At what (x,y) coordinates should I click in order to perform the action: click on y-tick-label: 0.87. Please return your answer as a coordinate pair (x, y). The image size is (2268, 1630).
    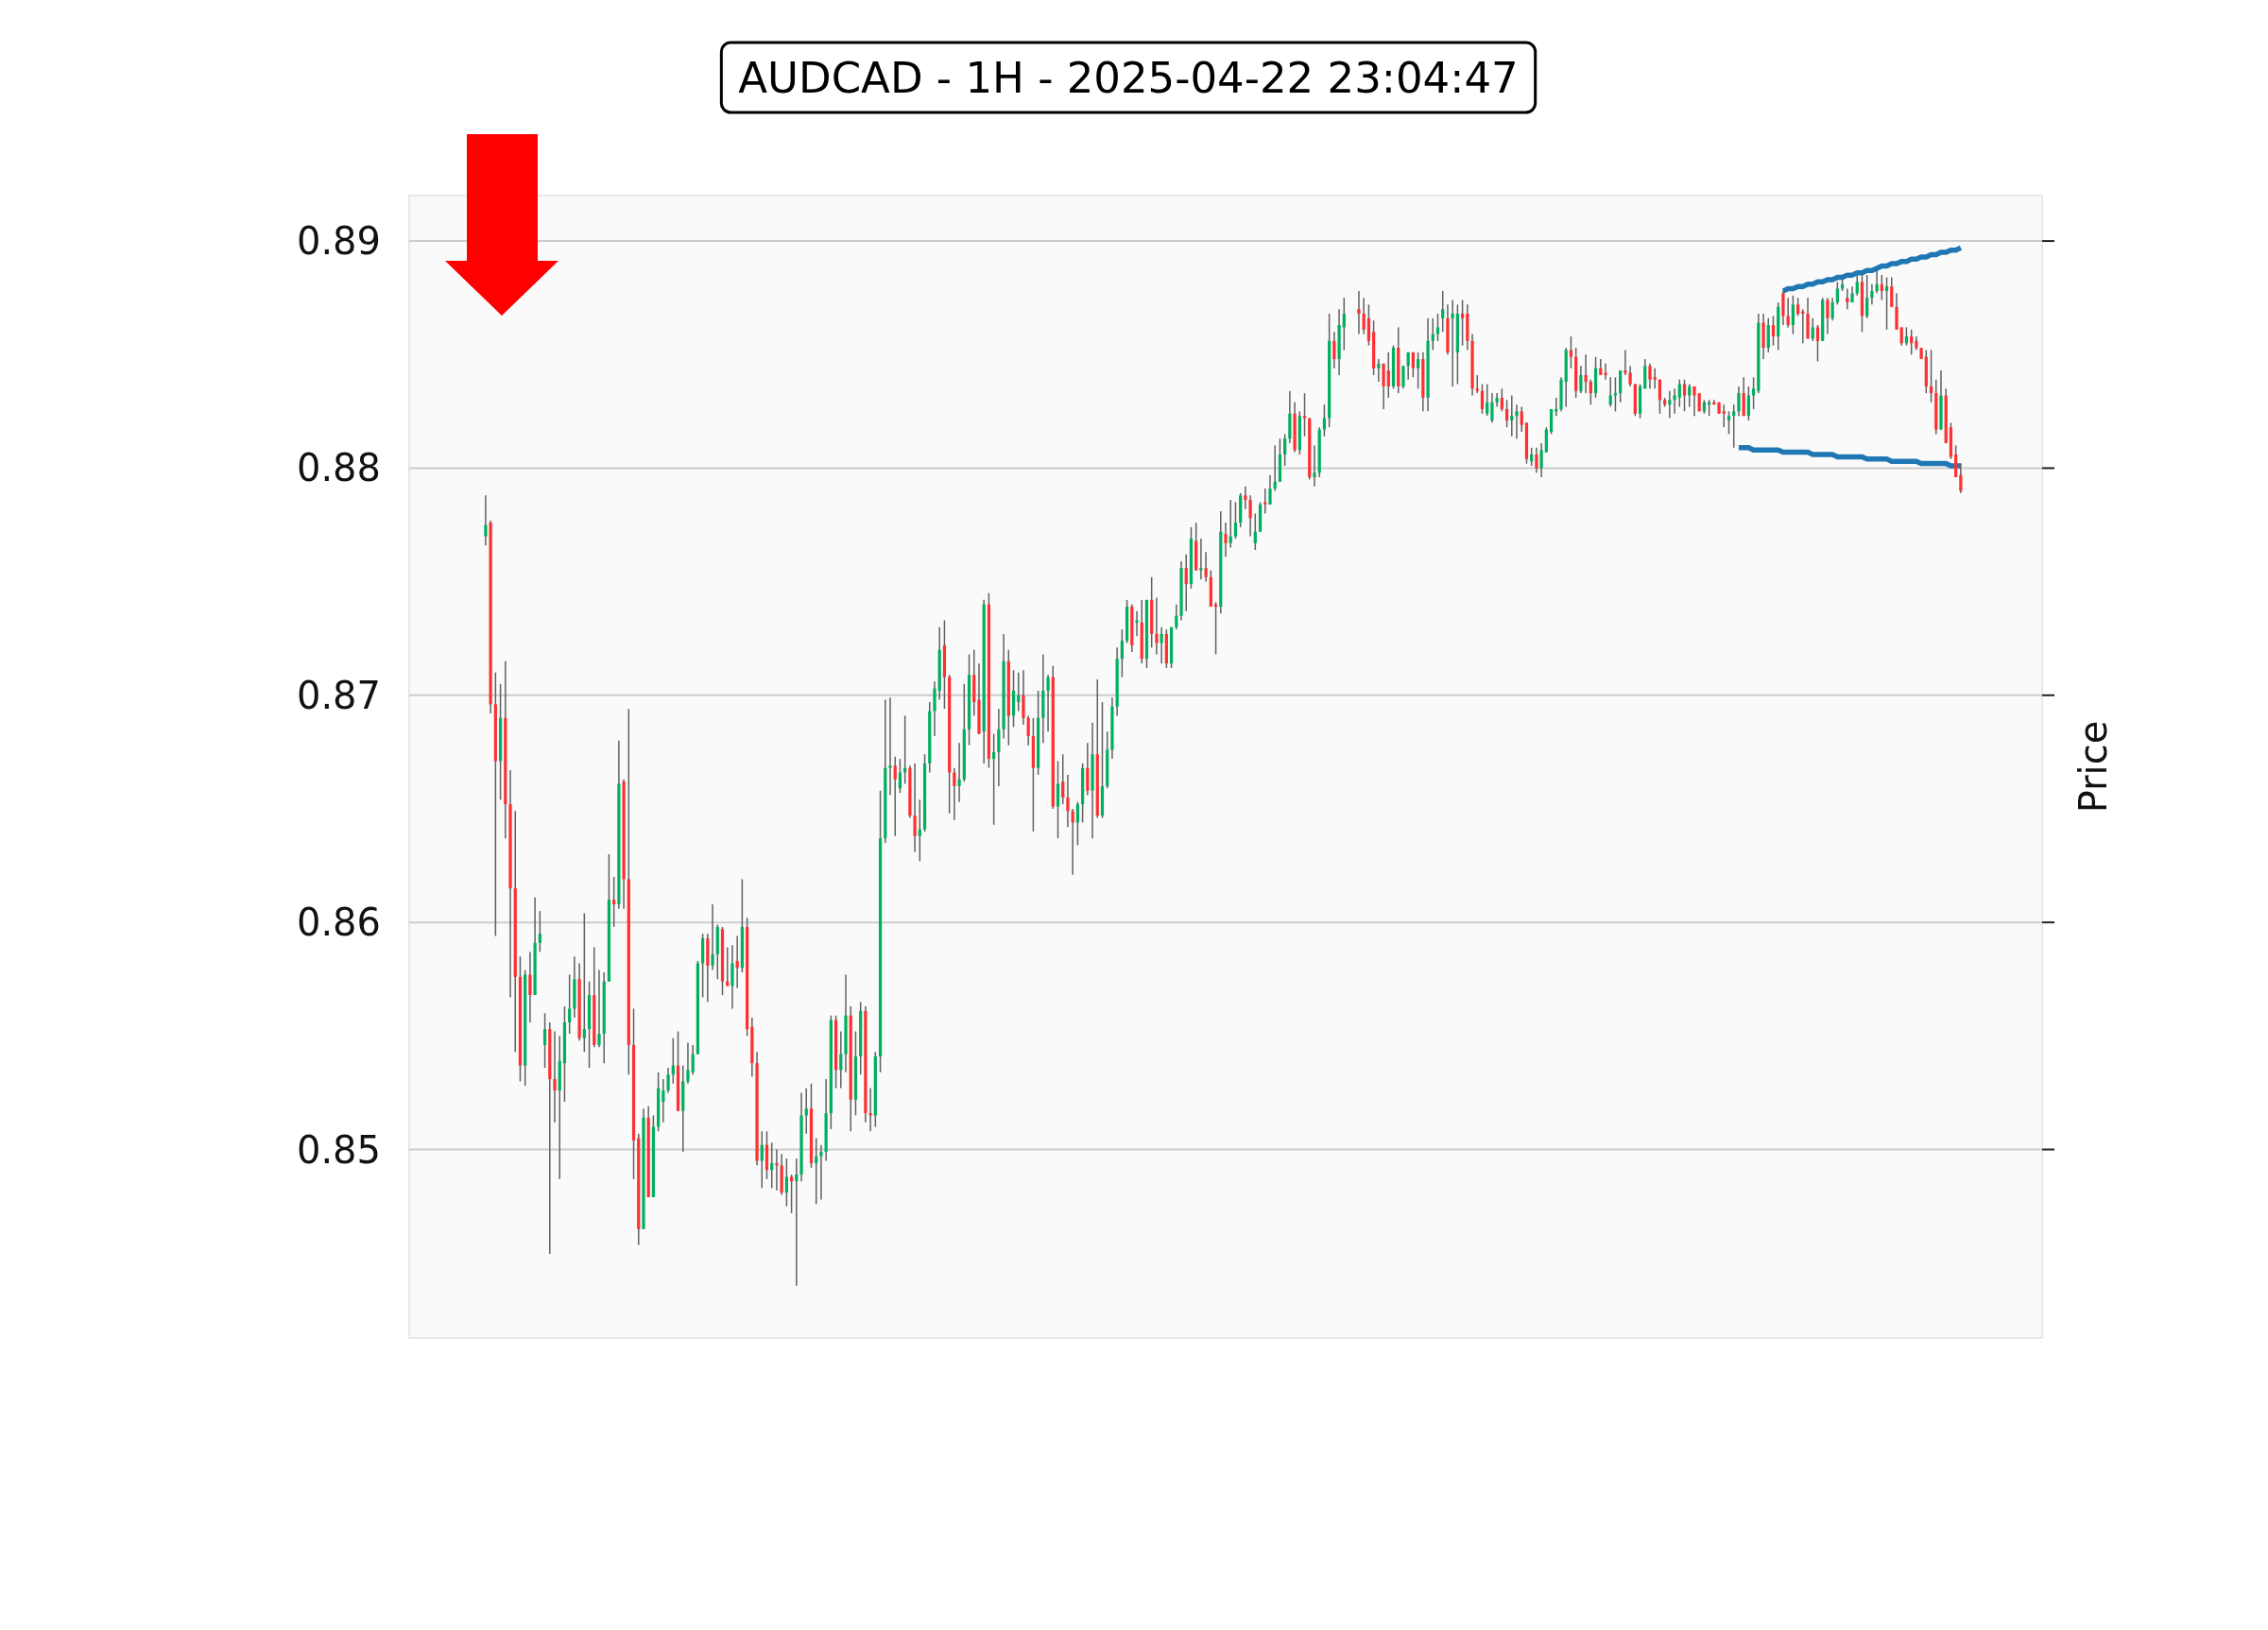
    Looking at the image, I should click on (338, 695).